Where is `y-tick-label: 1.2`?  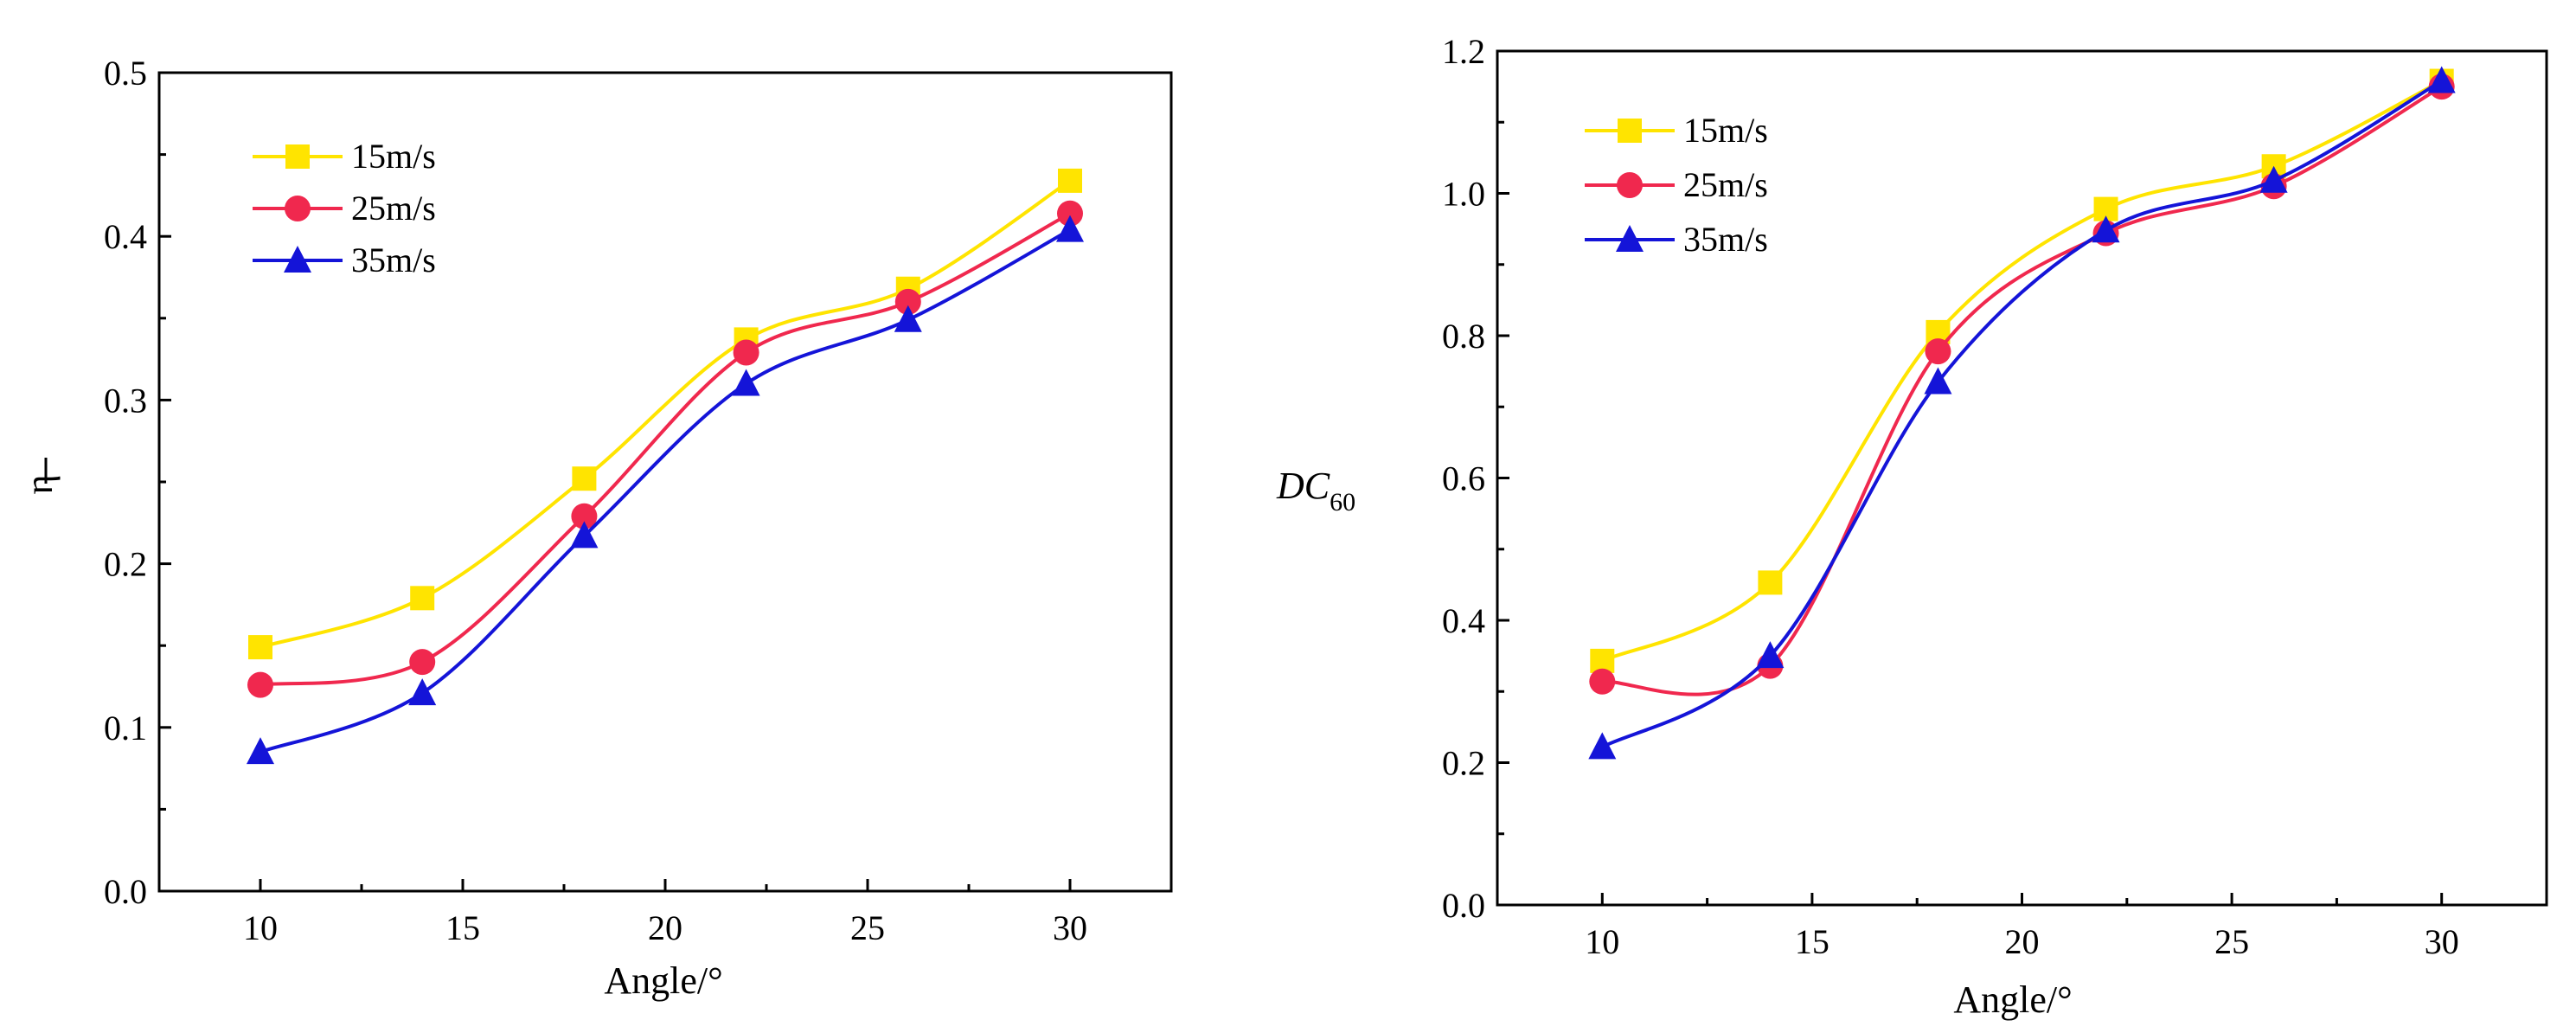 y-tick-label: 1.2 is located at coordinates (1463, 51).